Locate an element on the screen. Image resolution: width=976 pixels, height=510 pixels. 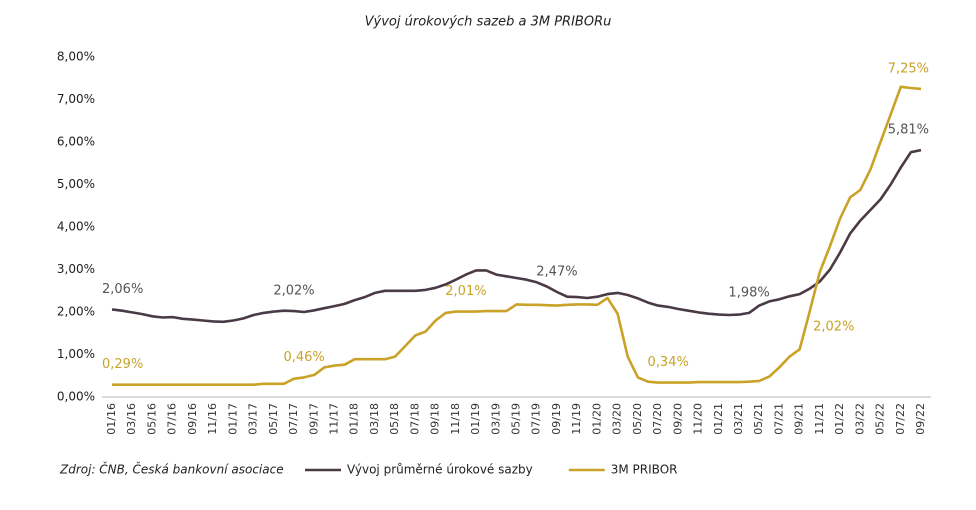
x-tick-label: 05/22 is located at coordinates (880, 419).